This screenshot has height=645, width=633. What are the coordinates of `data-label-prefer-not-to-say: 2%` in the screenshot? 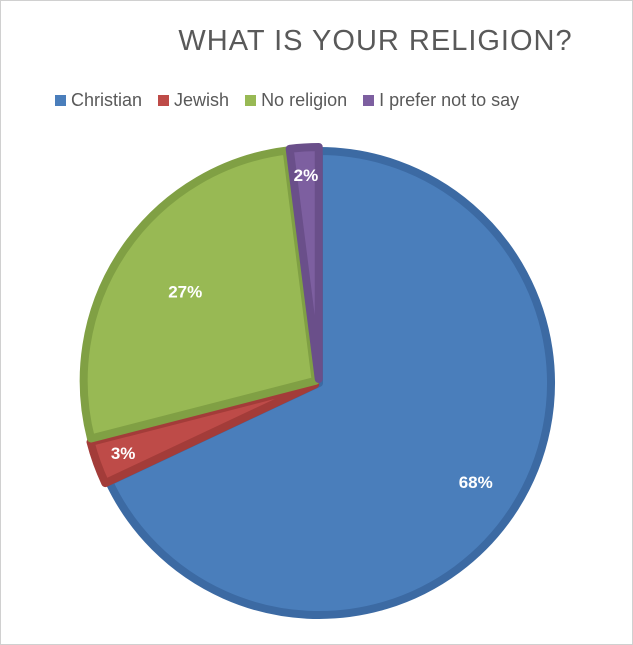 It's located at (306, 175).